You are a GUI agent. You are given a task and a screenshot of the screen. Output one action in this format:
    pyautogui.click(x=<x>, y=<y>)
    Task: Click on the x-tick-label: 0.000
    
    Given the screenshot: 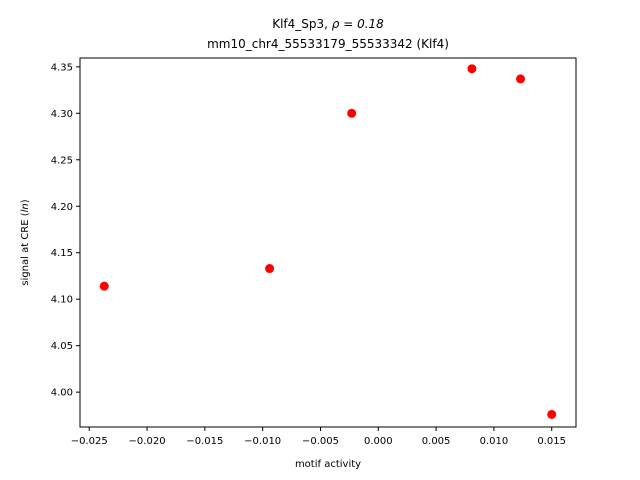 What is the action you would take?
    pyautogui.click(x=378, y=441)
    